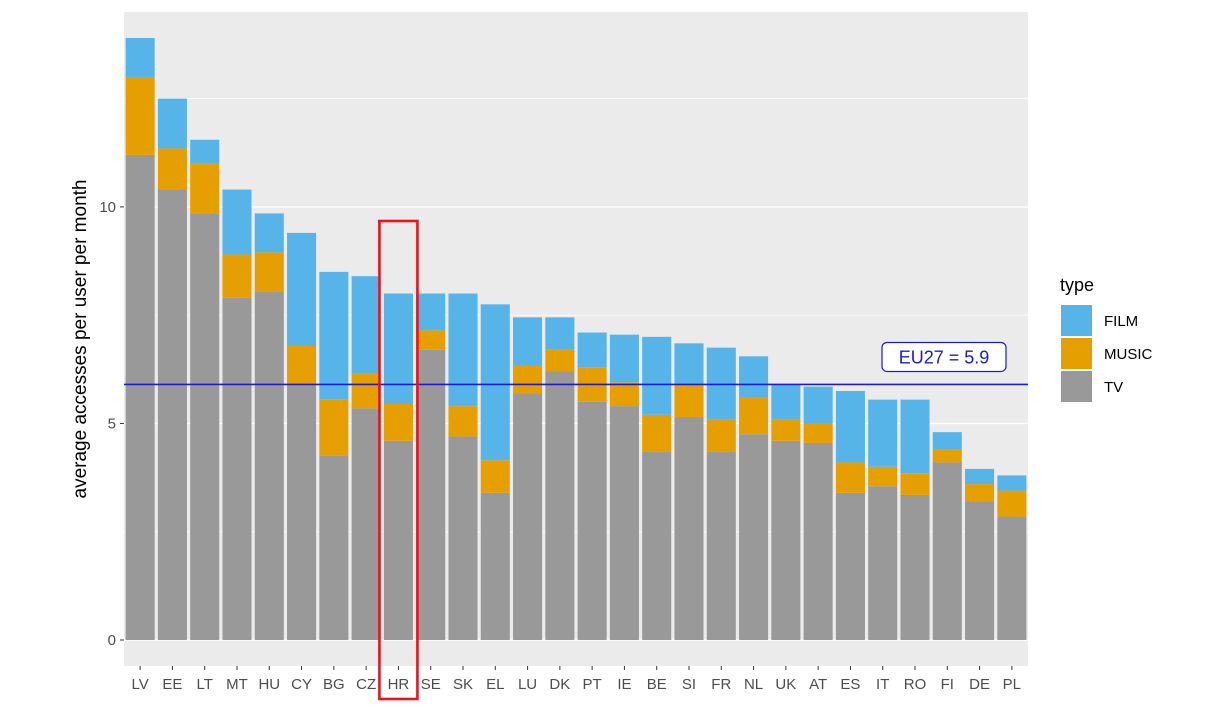  What do you see at coordinates (334, 684) in the screenshot?
I see `x-tick-label-bg: BG` at bounding box center [334, 684].